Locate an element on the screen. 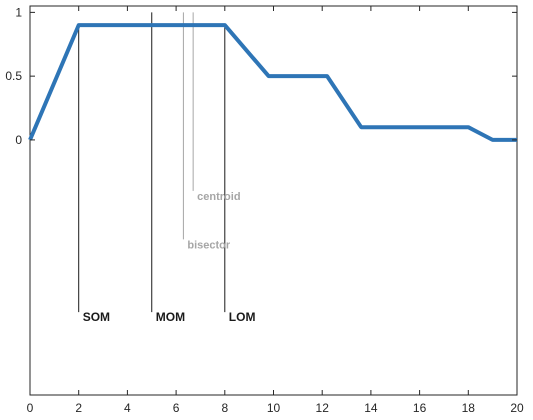 The height and width of the screenshot is (420, 533). lom-label: LOM is located at coordinates (242, 317).